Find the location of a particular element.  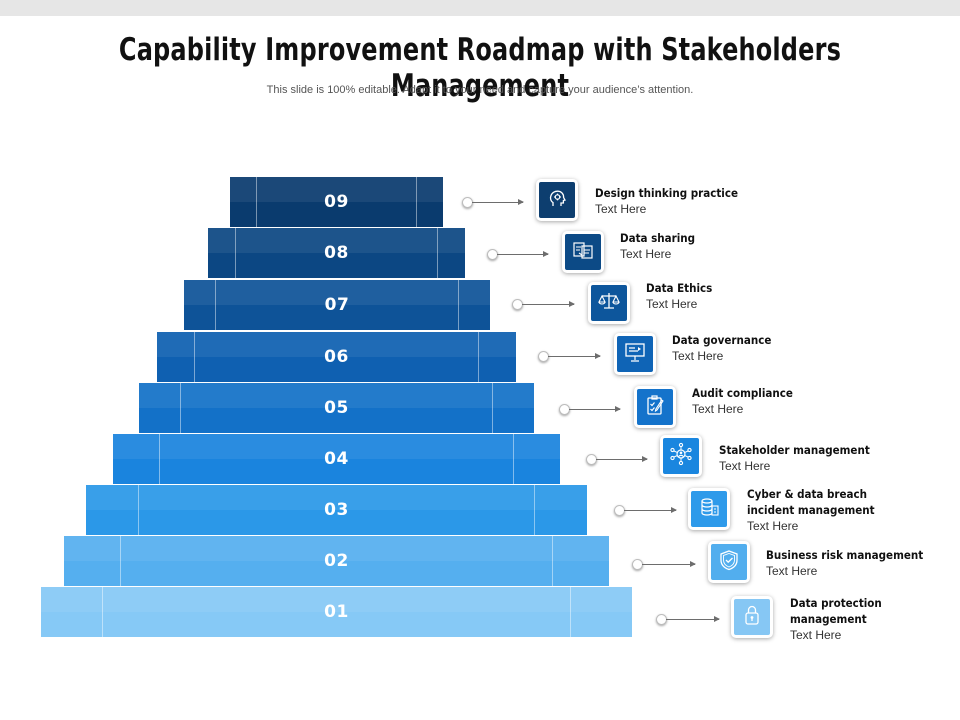

step-number: 02 is located at coordinates (336, 561).